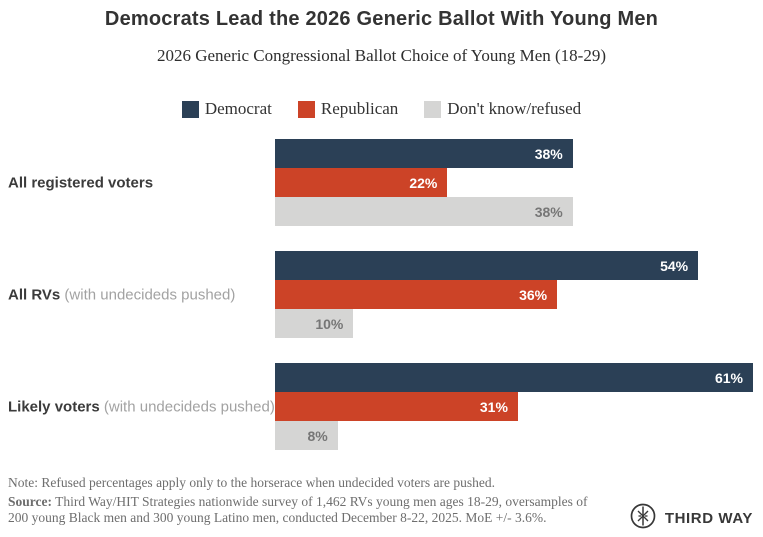 This screenshot has width=763, height=537. Describe the element at coordinates (674, 265) in the screenshot. I see `bar-value-label: 54%` at that location.